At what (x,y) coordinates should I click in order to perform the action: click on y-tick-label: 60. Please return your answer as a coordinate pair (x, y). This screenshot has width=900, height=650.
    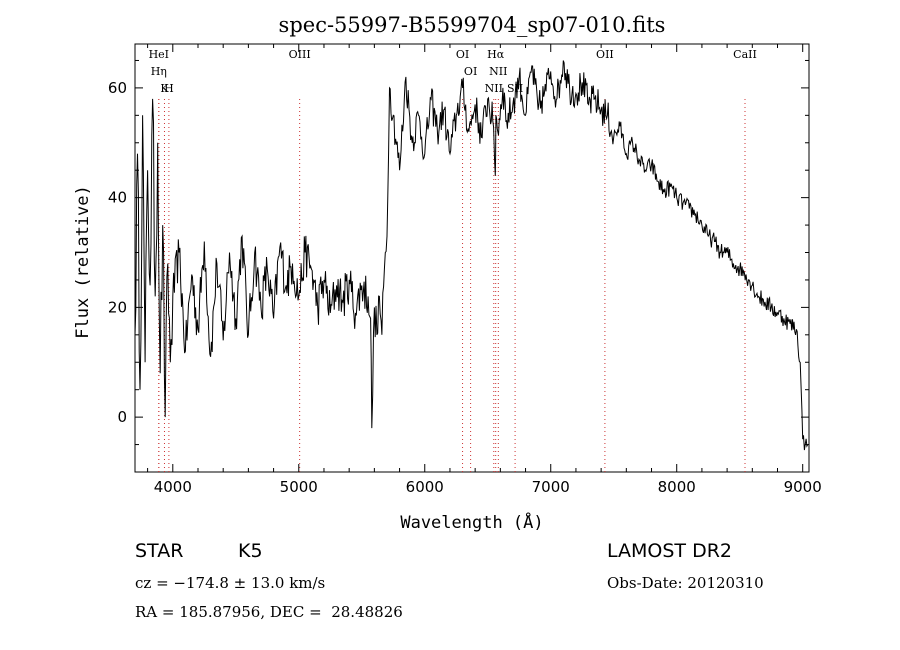
    Looking at the image, I should click on (117, 88).